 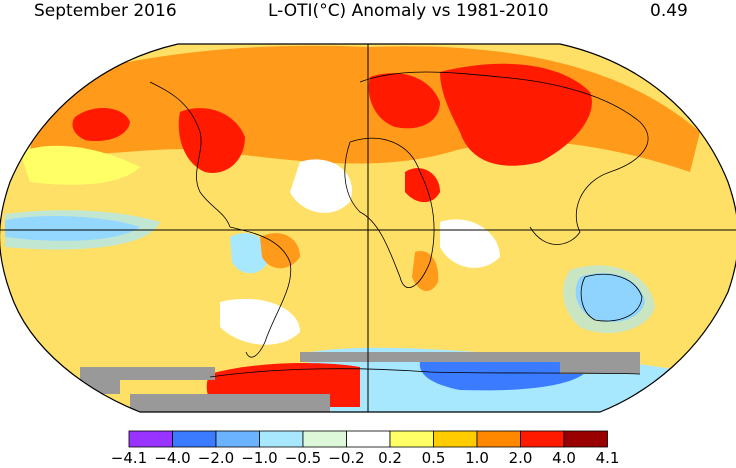 I want to click on south-america-coast, so click(x=260, y=292).